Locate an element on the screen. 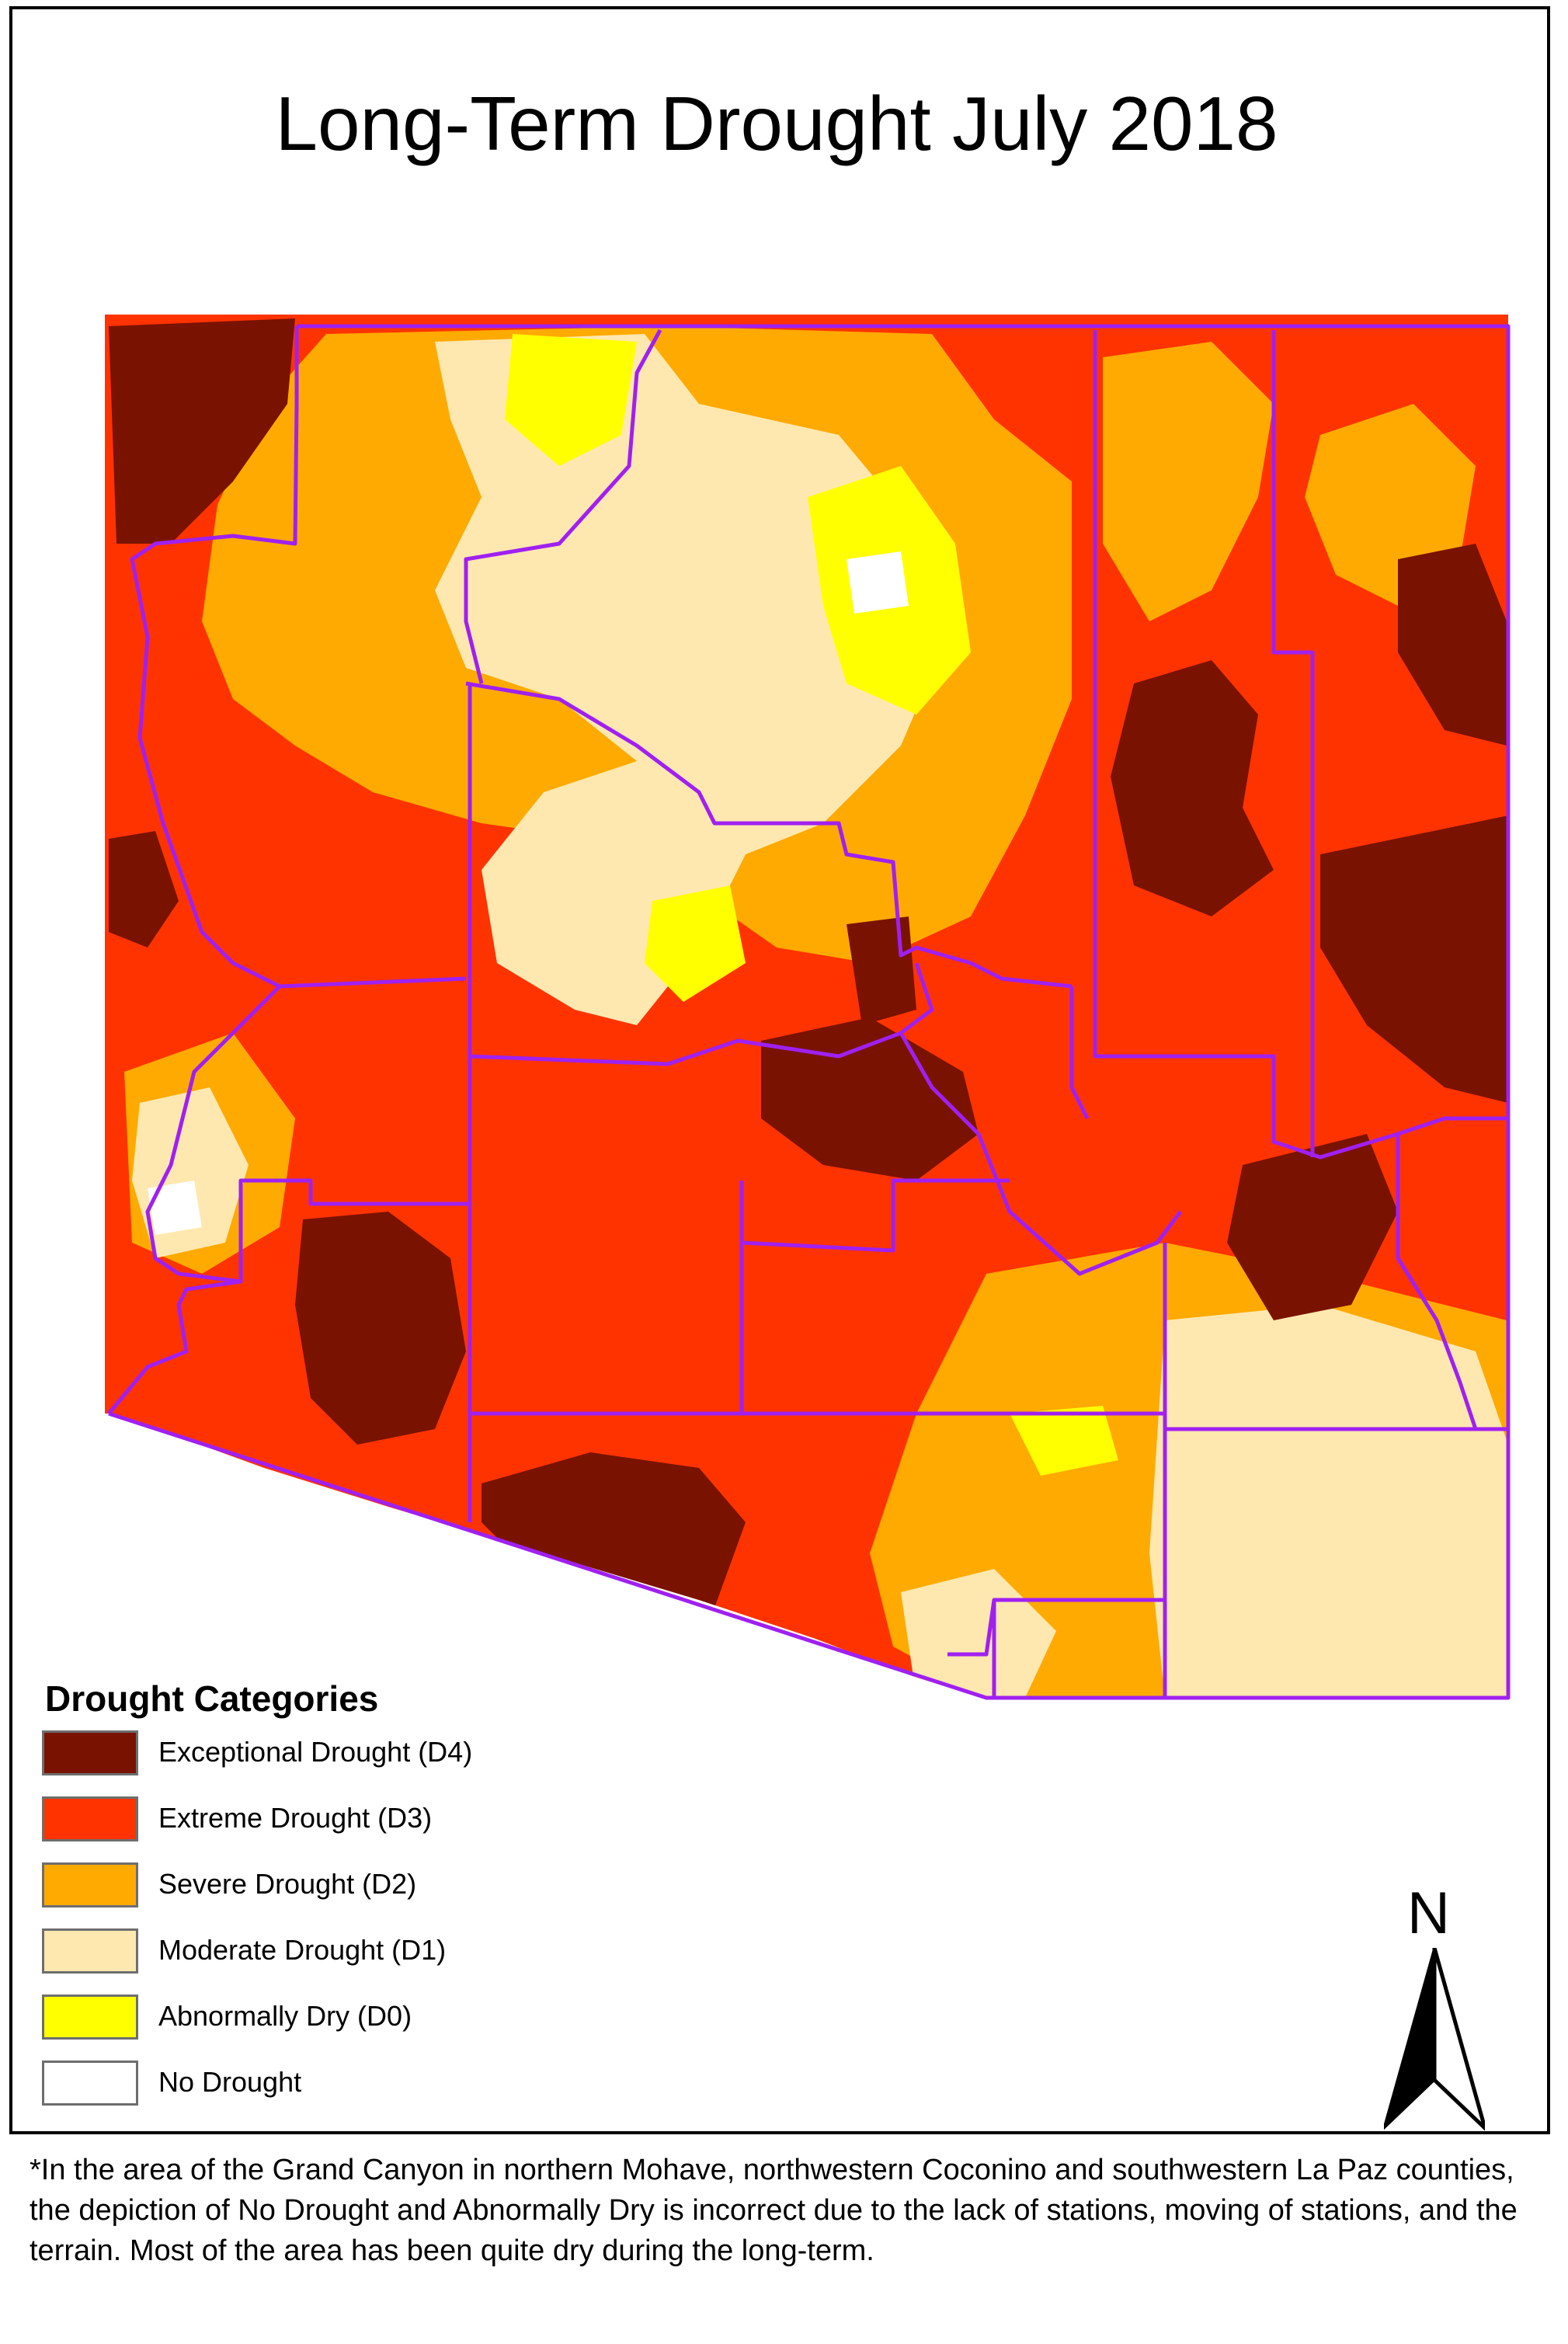  legend-label: No Drought is located at coordinates (230, 2082).